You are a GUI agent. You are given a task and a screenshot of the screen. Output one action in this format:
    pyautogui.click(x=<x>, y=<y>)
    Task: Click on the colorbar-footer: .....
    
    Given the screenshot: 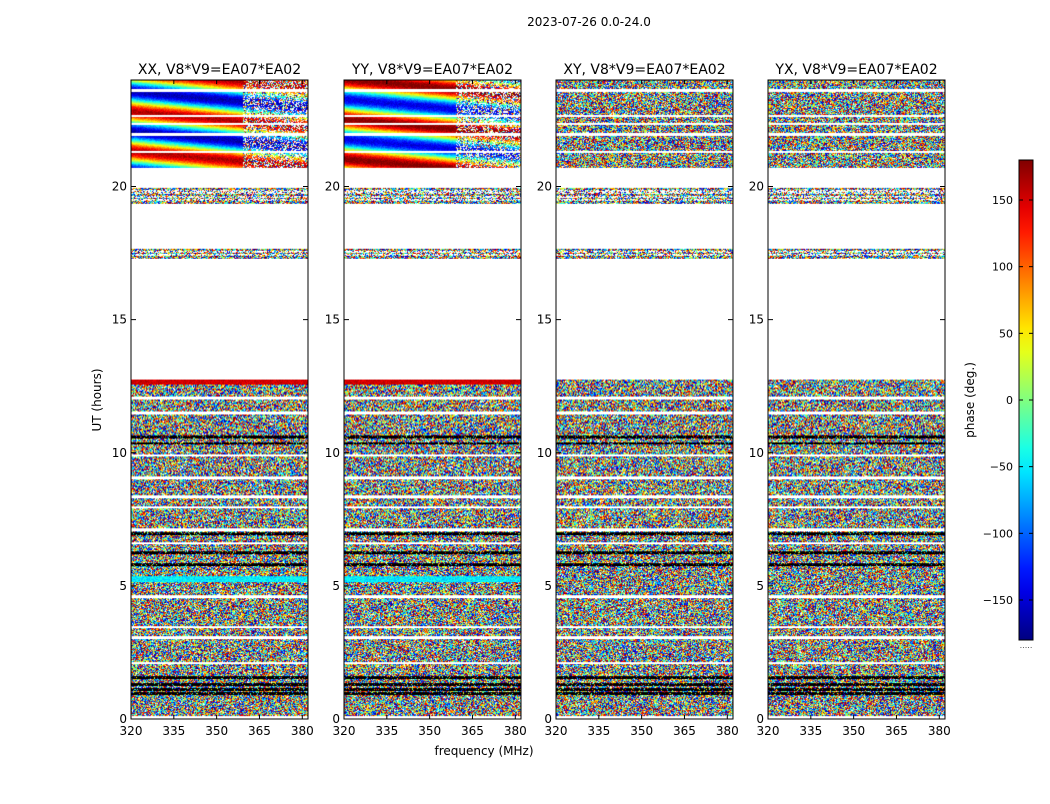 What is the action you would take?
    pyautogui.click(x=1026, y=645)
    